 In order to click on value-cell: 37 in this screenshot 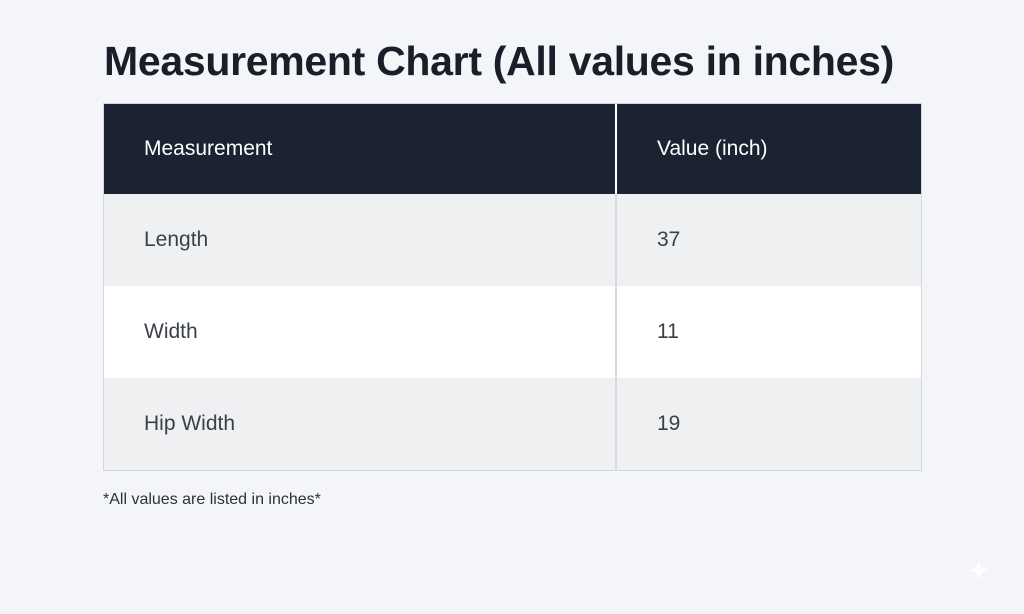, I will do `click(768, 240)`.